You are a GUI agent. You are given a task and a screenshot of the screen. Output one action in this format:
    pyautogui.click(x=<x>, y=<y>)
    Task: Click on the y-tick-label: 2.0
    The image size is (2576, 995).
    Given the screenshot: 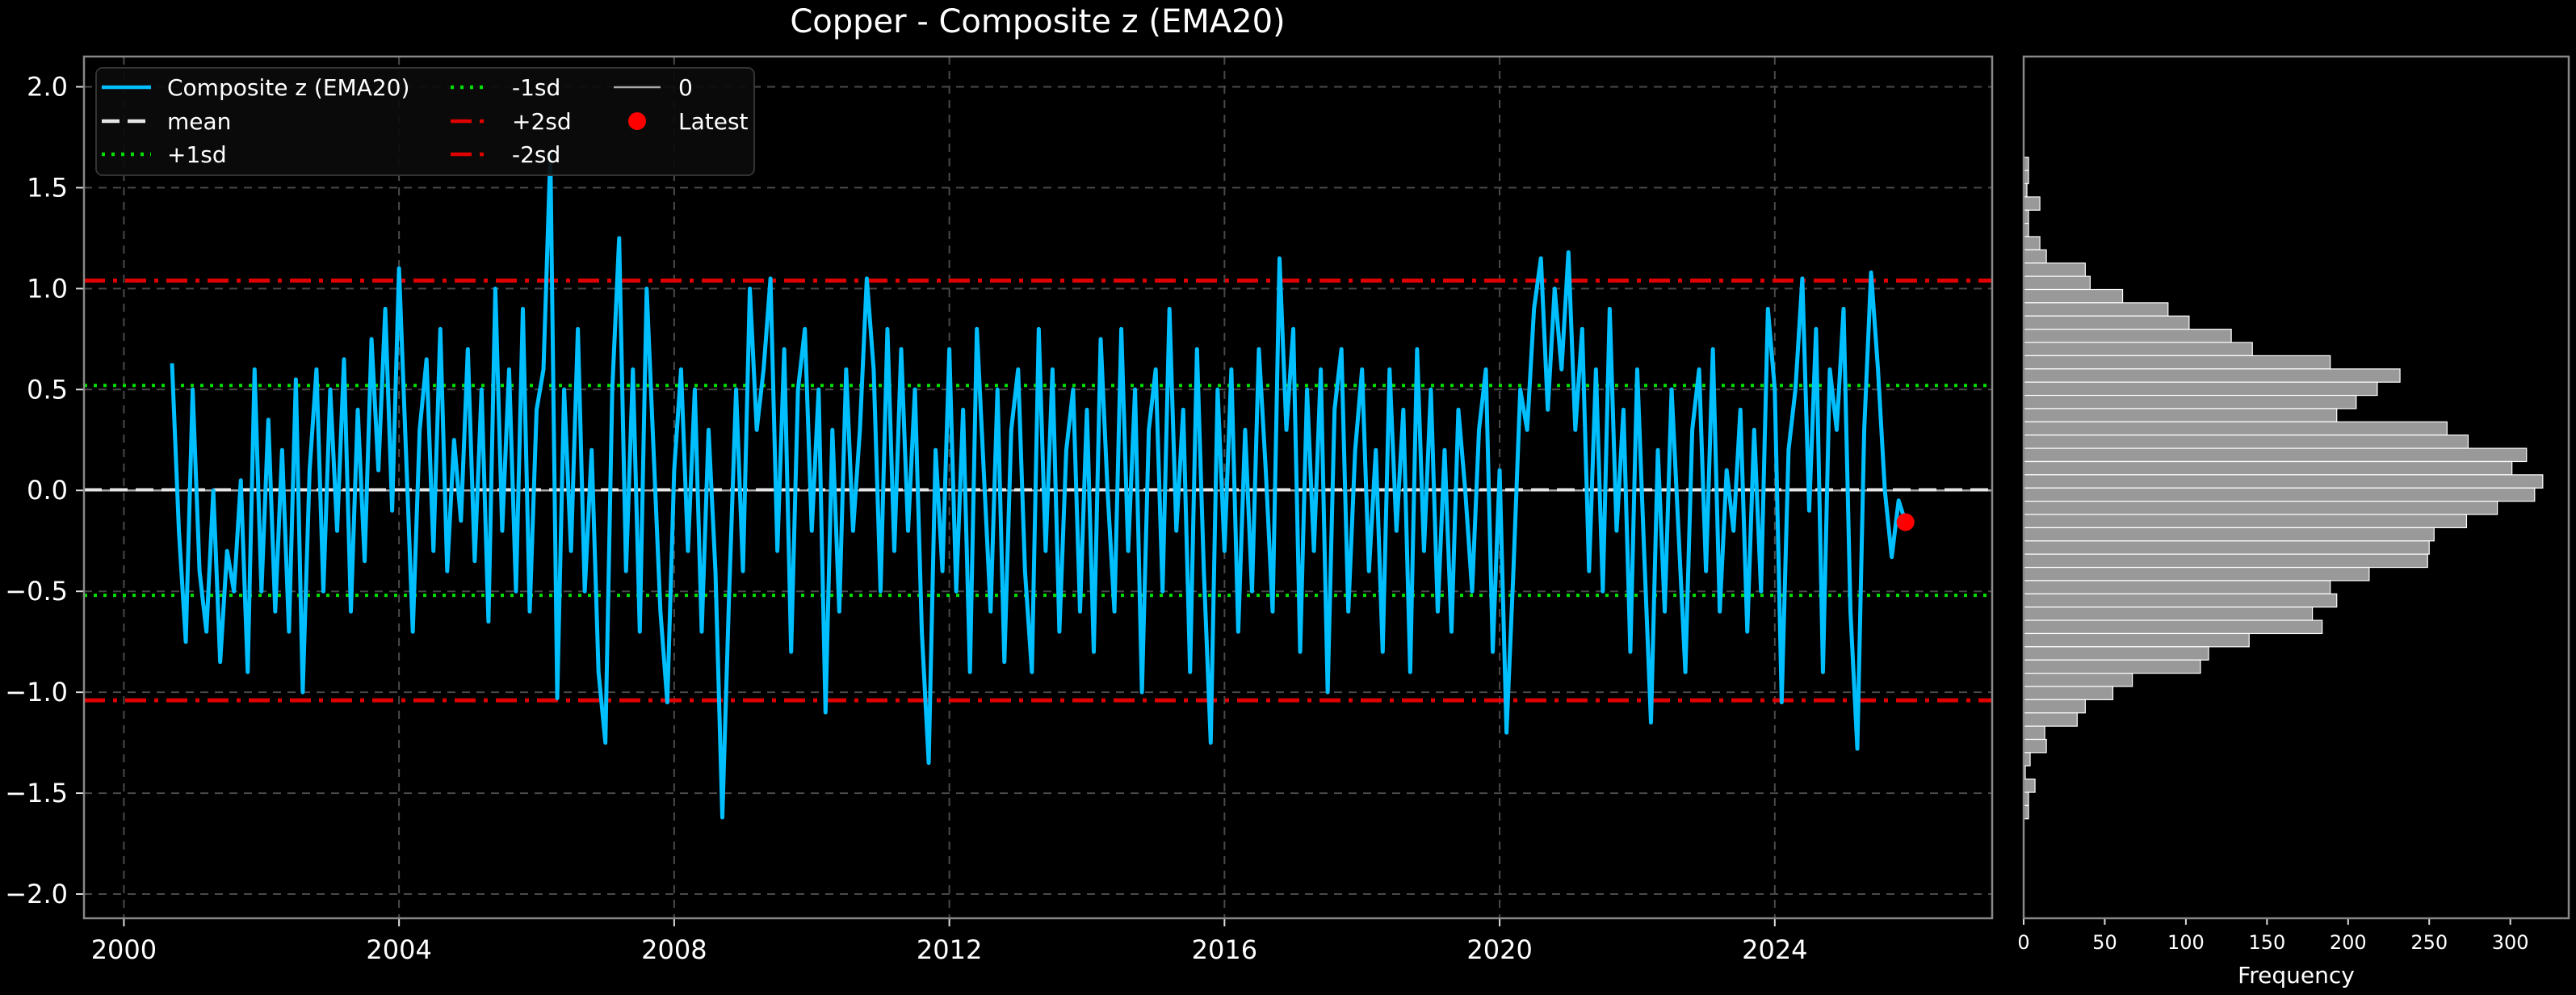 What is the action you would take?
    pyautogui.click(x=47, y=86)
    